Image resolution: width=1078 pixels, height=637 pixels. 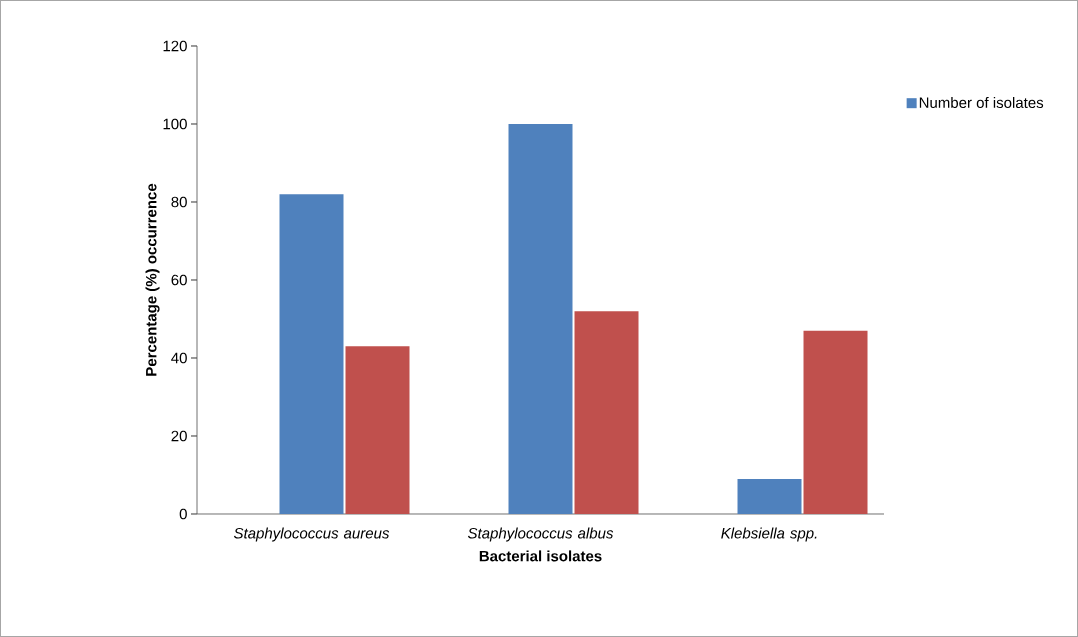 I want to click on y-tick-label: 0, so click(x=183, y=514).